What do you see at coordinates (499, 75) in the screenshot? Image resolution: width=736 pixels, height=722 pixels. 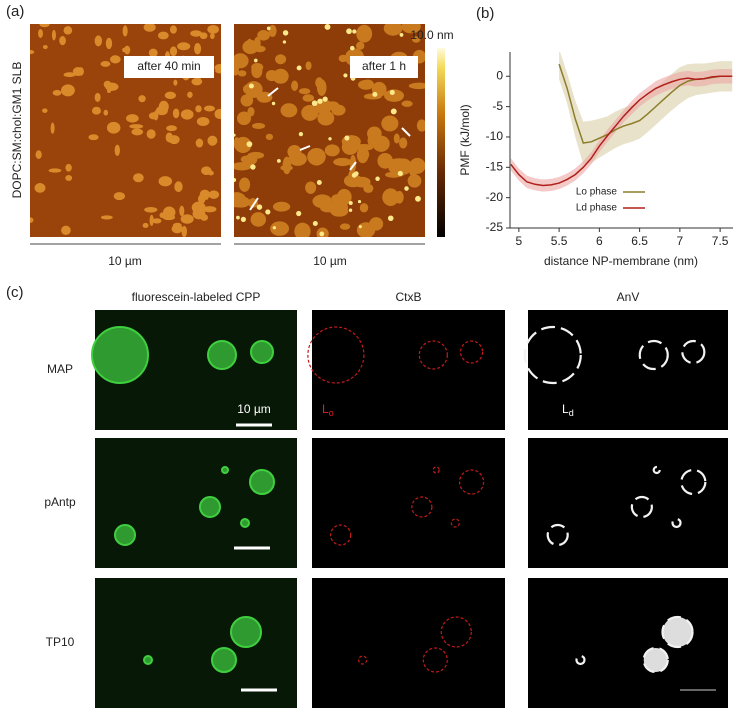 I see `y-tick-label: 0` at bounding box center [499, 75].